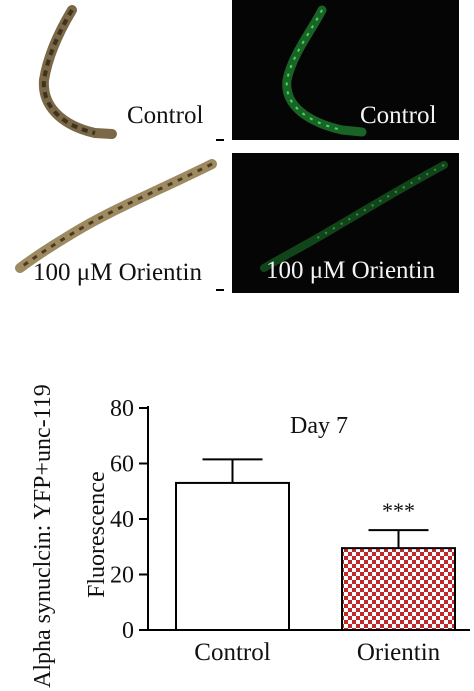 The width and height of the screenshot is (474, 691). I want to click on y-tick-label: 80, so click(122, 409).